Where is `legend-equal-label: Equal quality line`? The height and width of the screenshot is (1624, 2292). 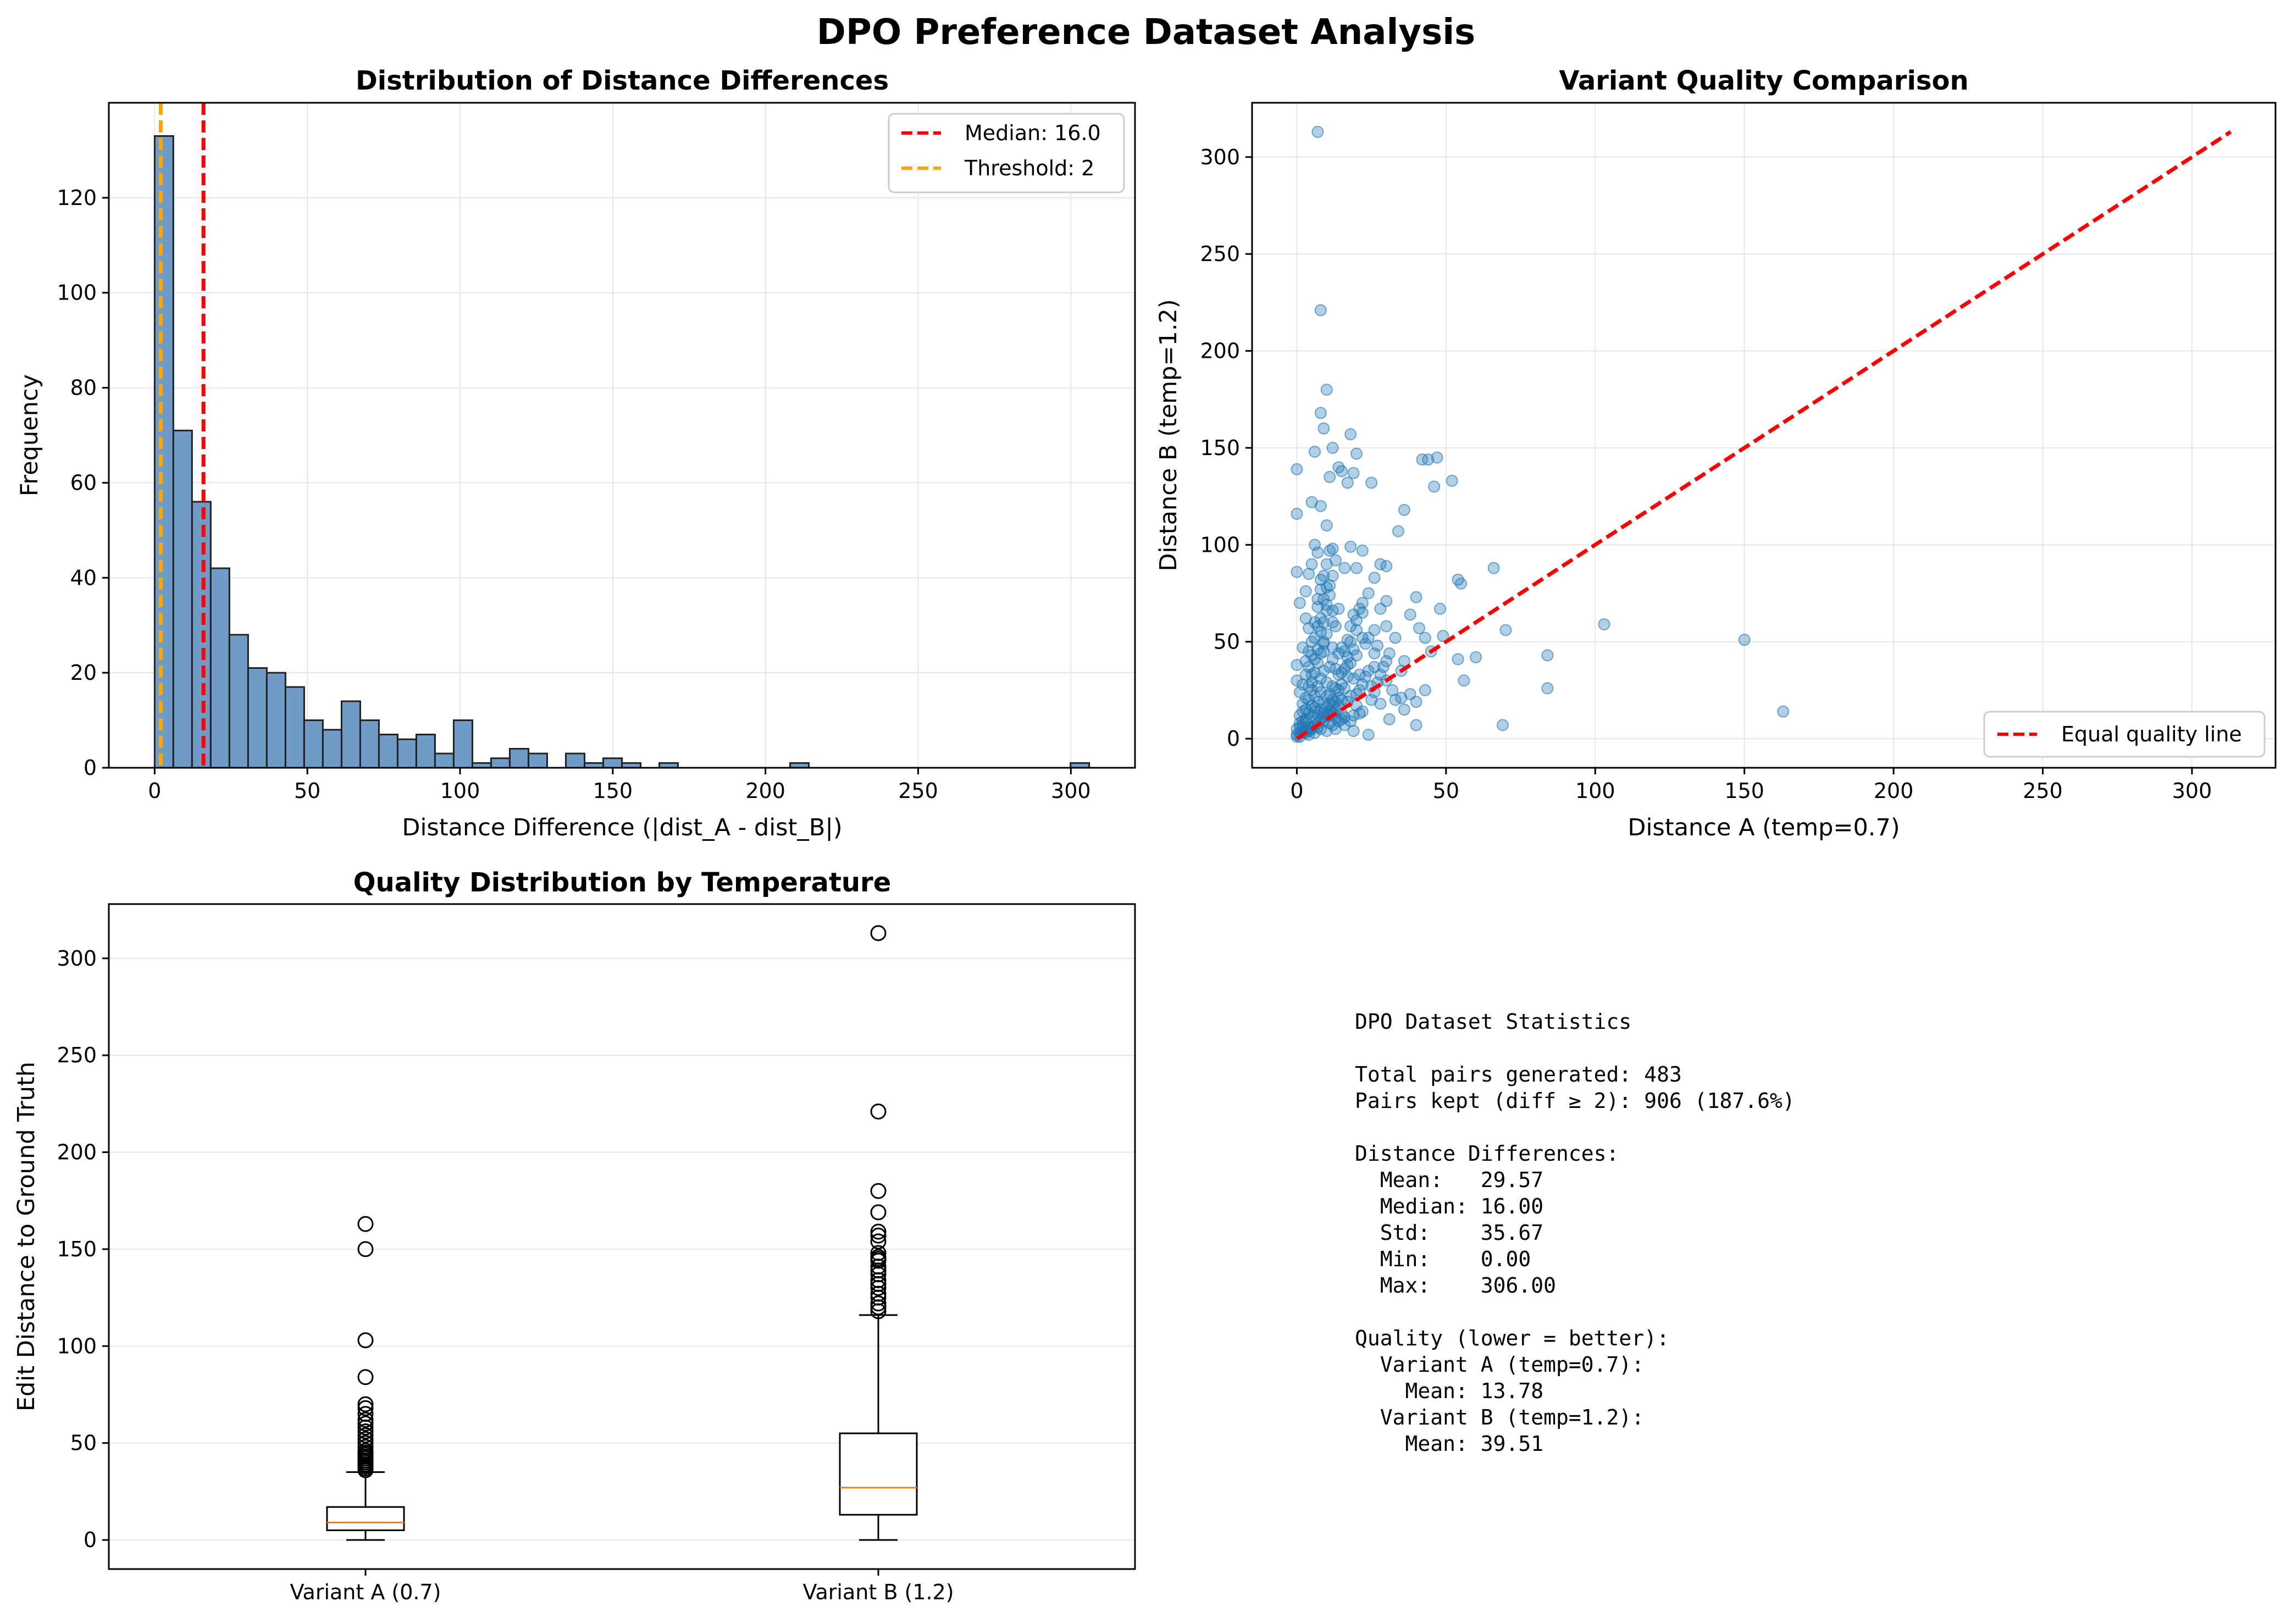
legend-equal-label: Equal quality line is located at coordinates (2151, 734).